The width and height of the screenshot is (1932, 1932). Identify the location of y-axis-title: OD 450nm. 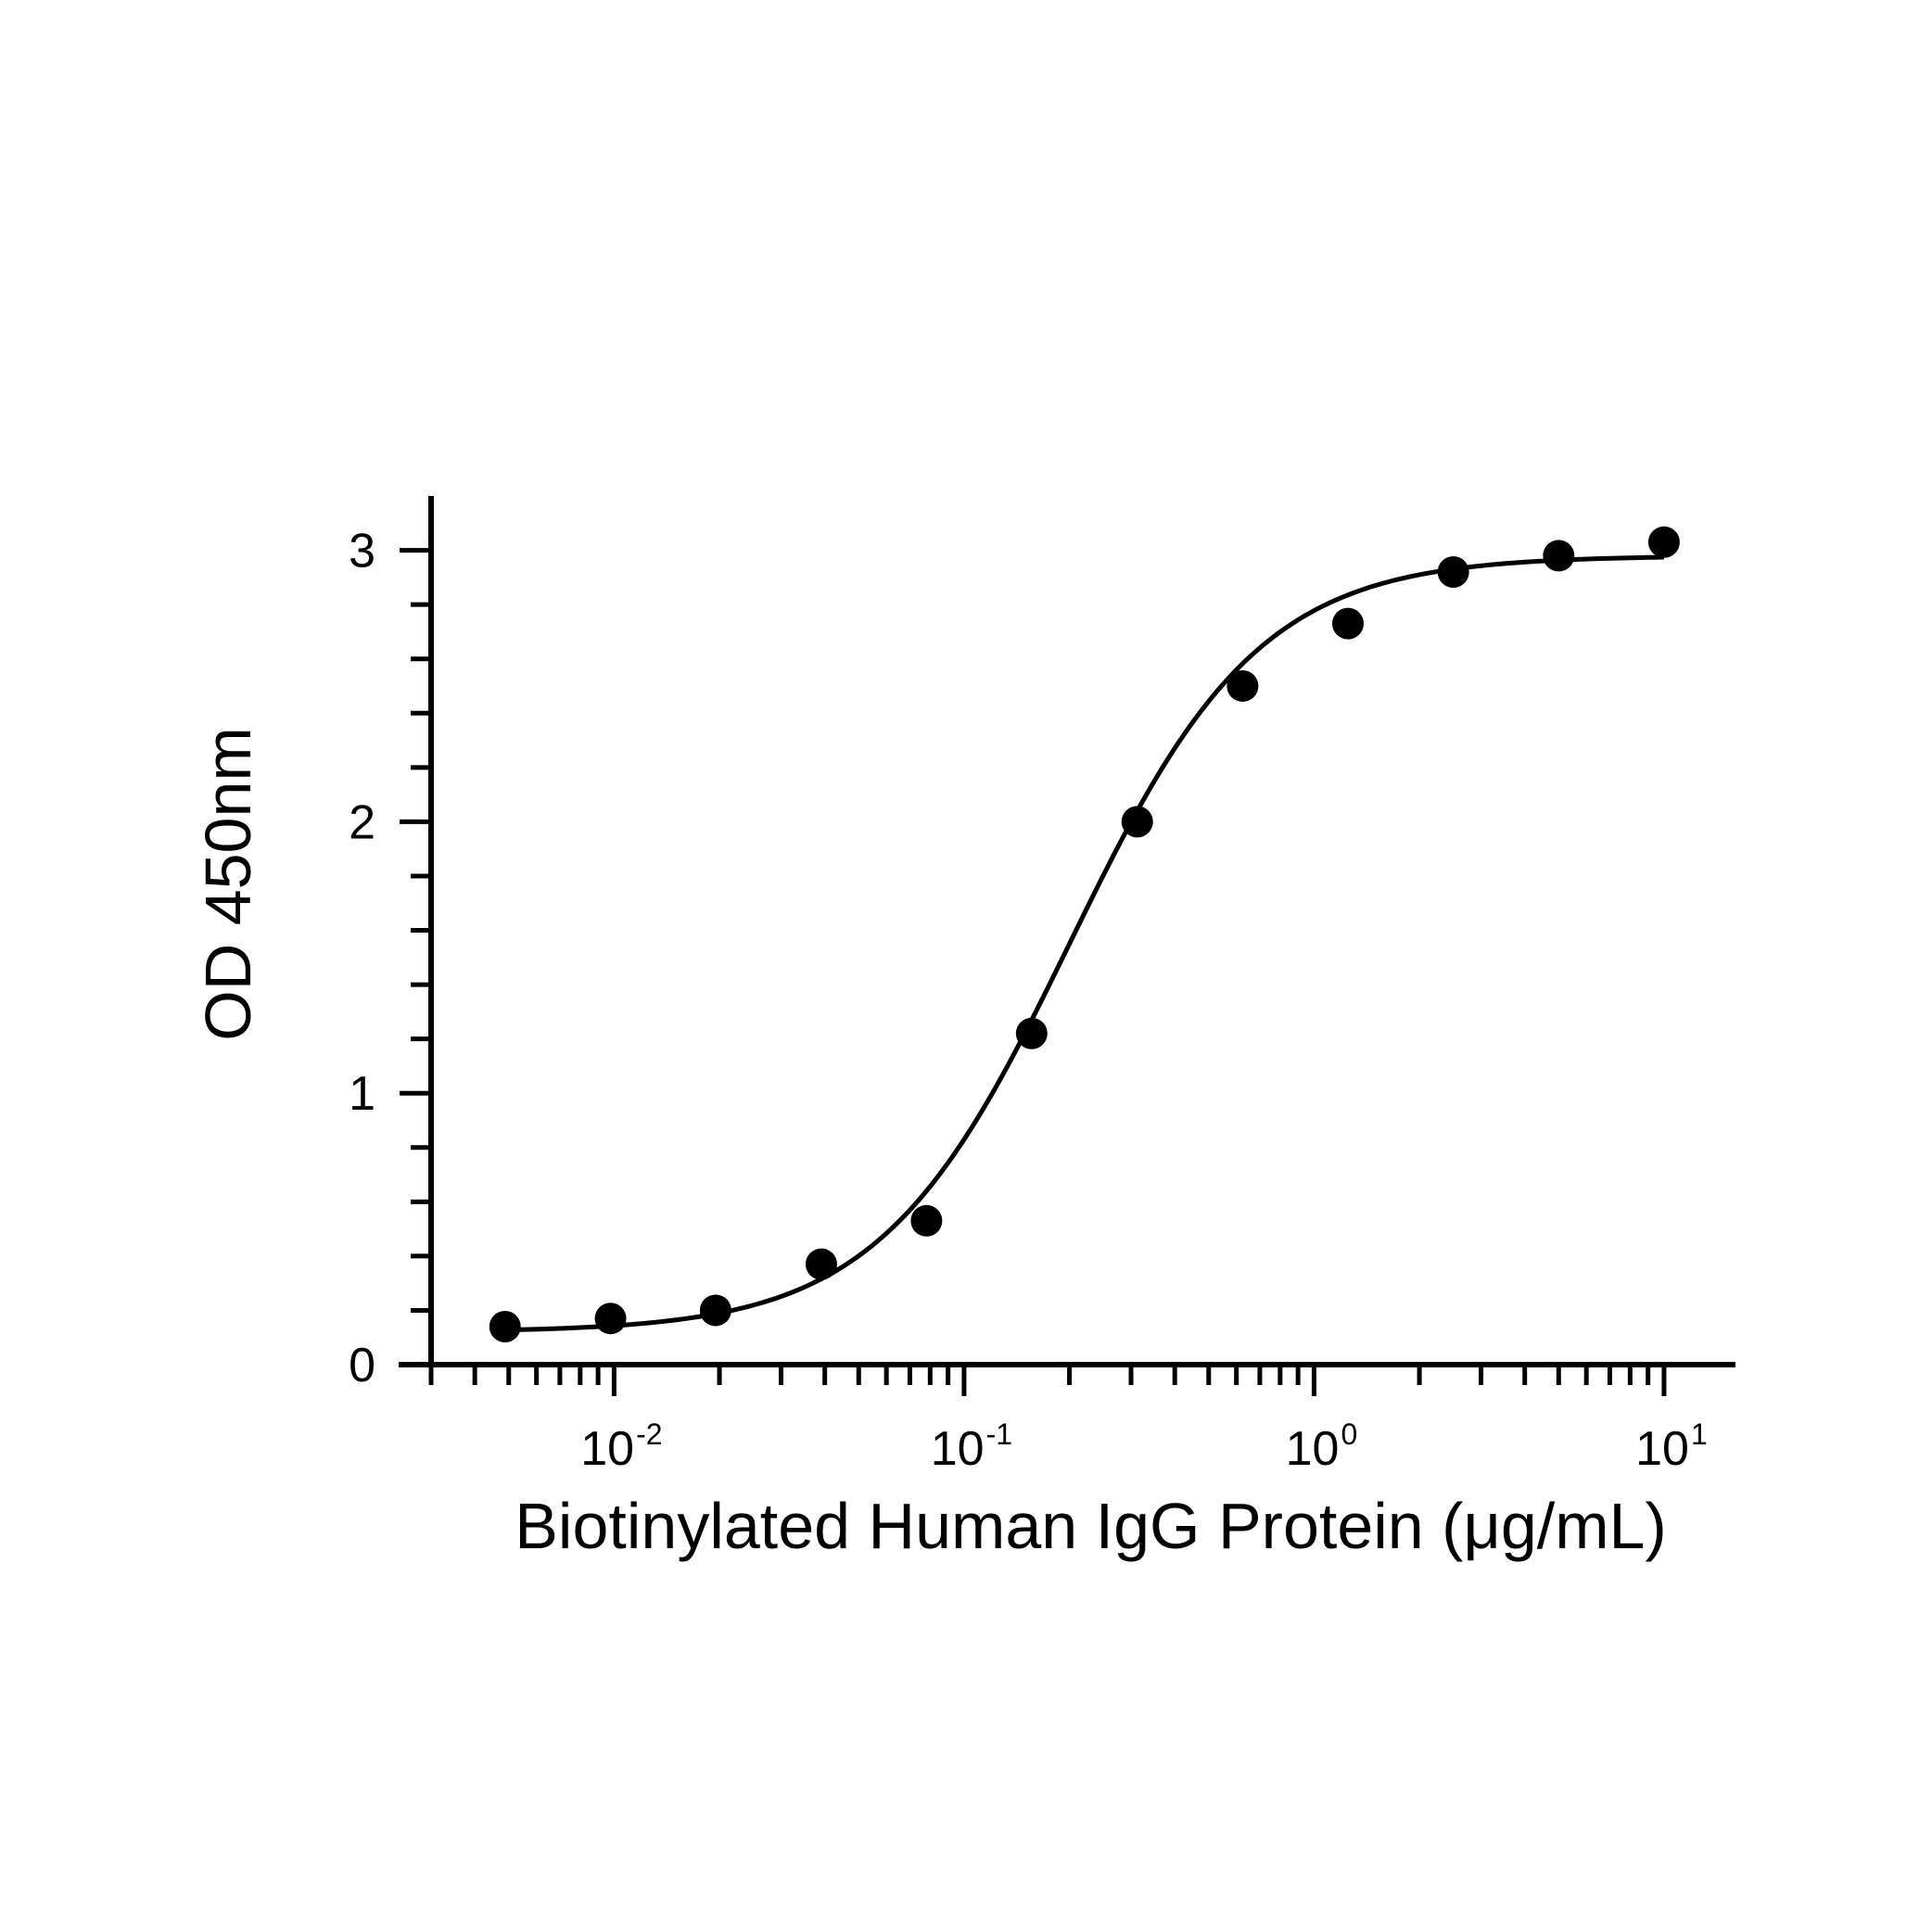
(228, 883).